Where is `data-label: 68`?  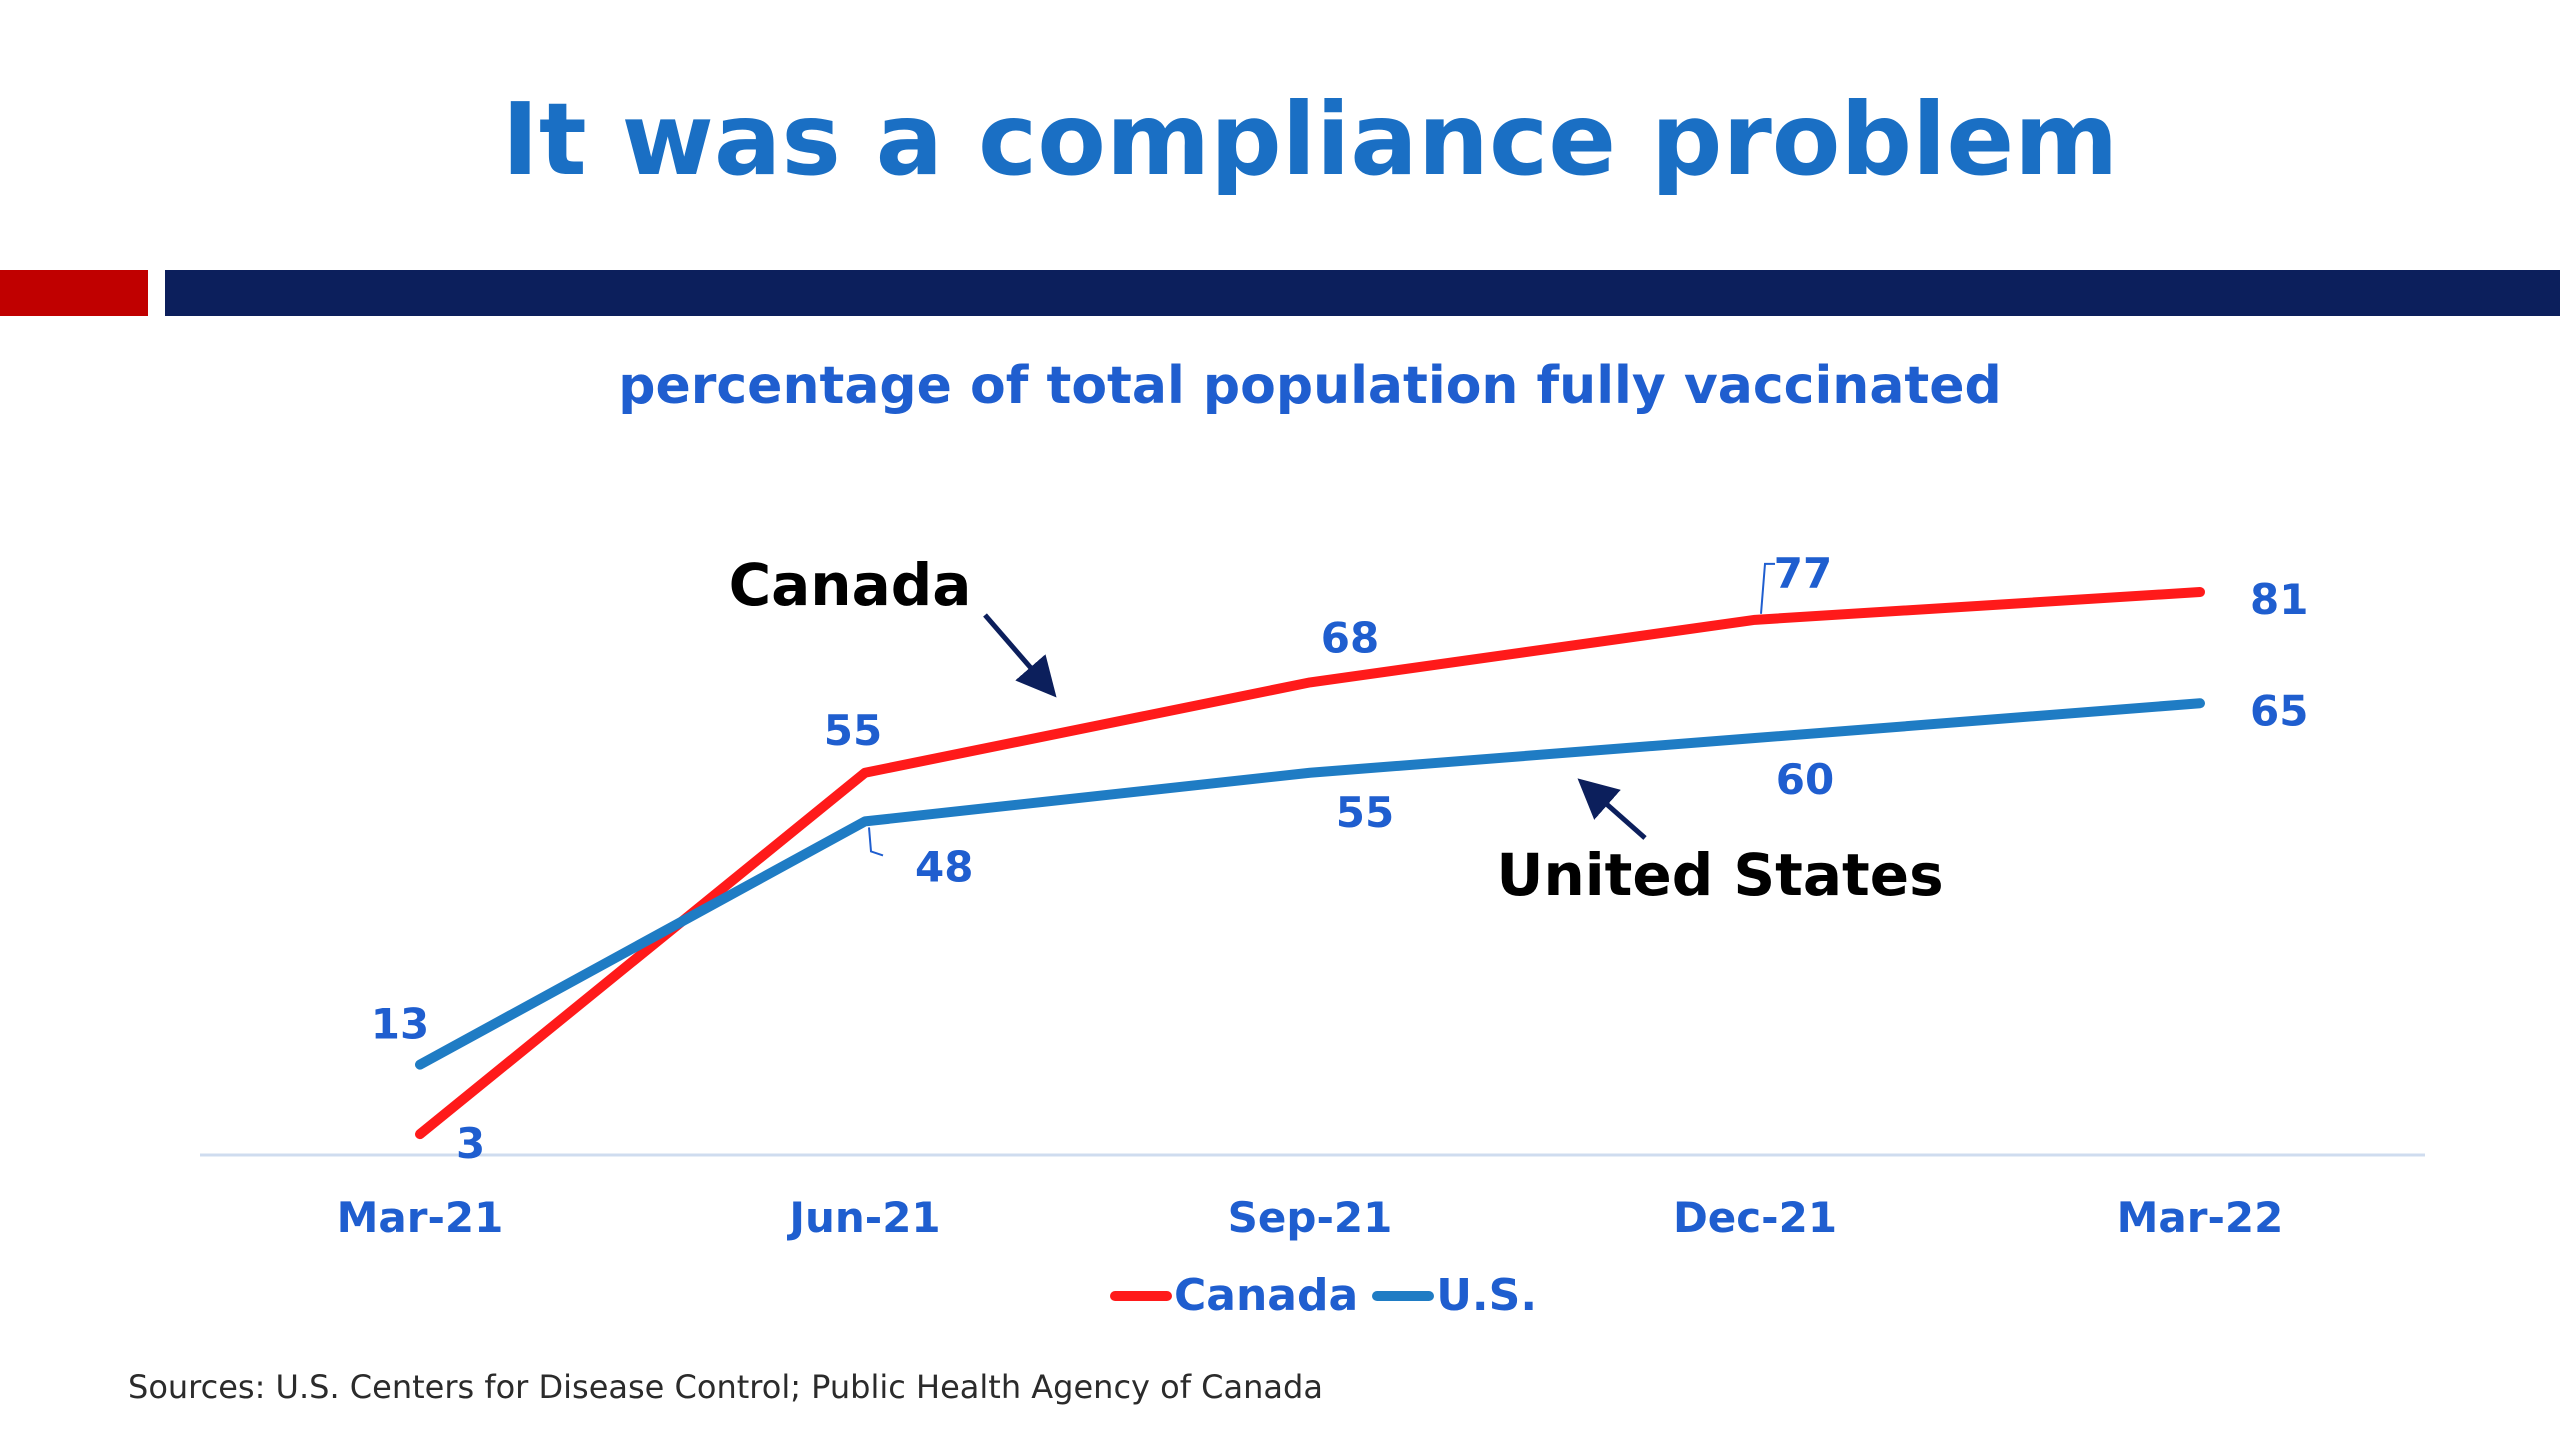
data-label: 68 is located at coordinates (1350, 637).